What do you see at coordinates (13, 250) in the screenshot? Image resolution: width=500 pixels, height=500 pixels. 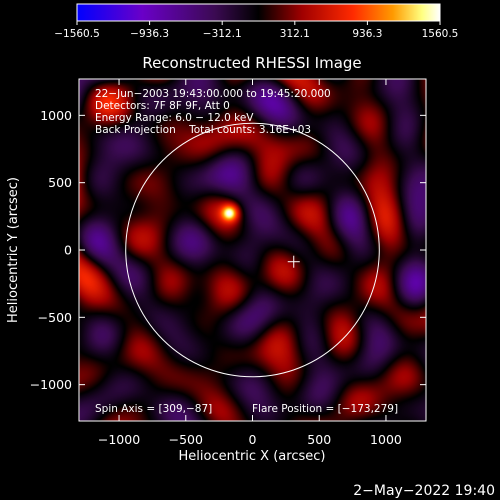 I see `y-axis-label: Heliocentric Y (arcsec)` at bounding box center [13, 250].